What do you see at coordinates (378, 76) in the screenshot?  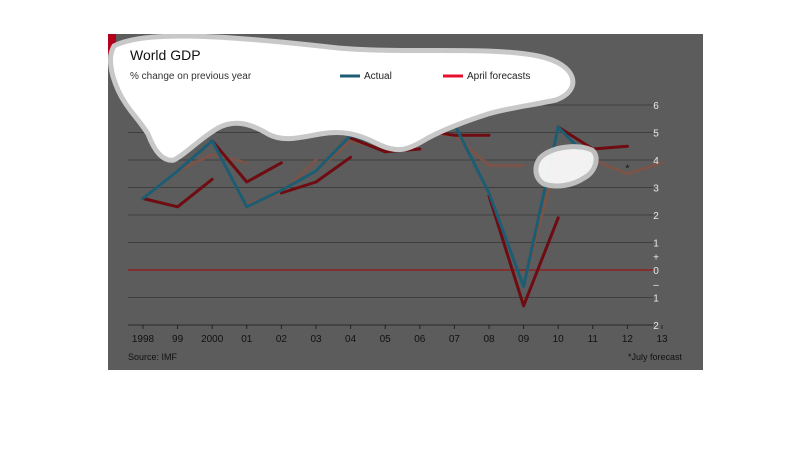 I see `legend-actual-label: Actual` at bounding box center [378, 76].